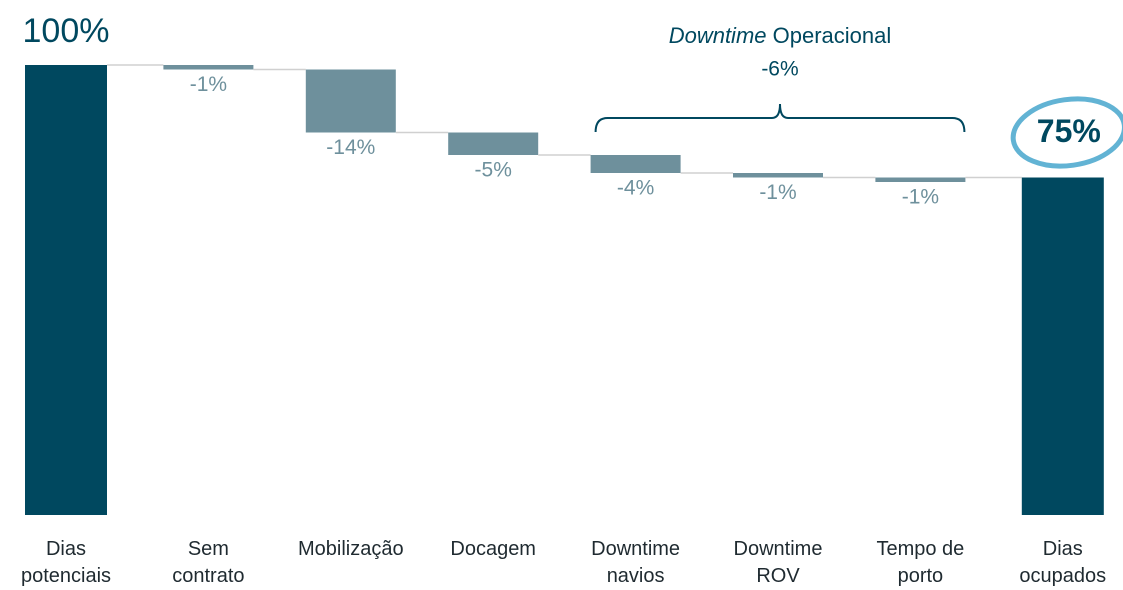 The height and width of the screenshot is (590, 1123). I want to click on x-tick-label: Downtime ROV, so click(778, 562).